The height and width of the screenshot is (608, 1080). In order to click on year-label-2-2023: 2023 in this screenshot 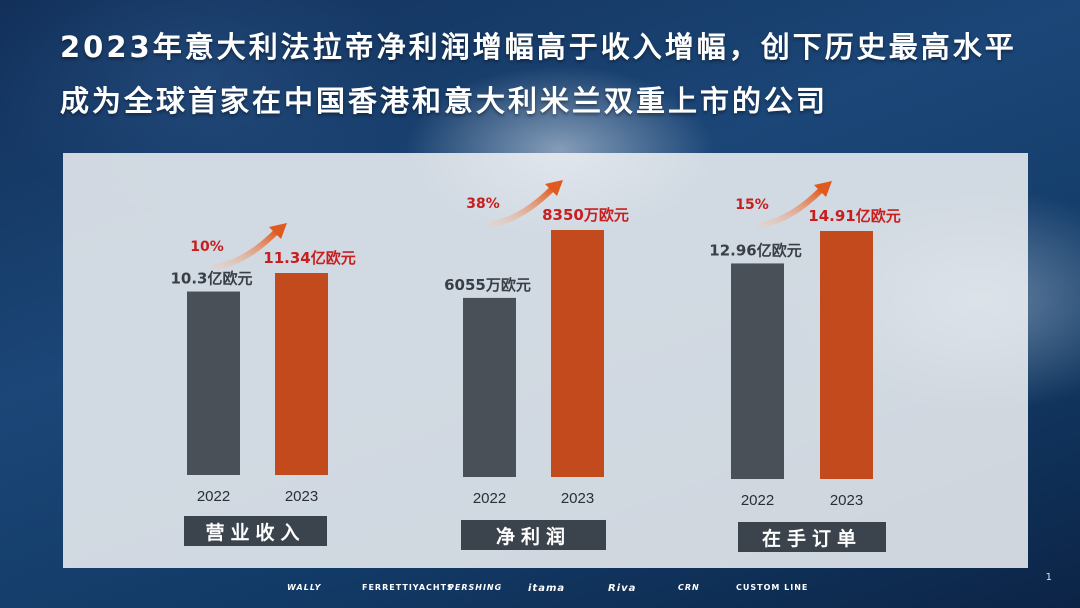, I will do `click(577, 498)`.